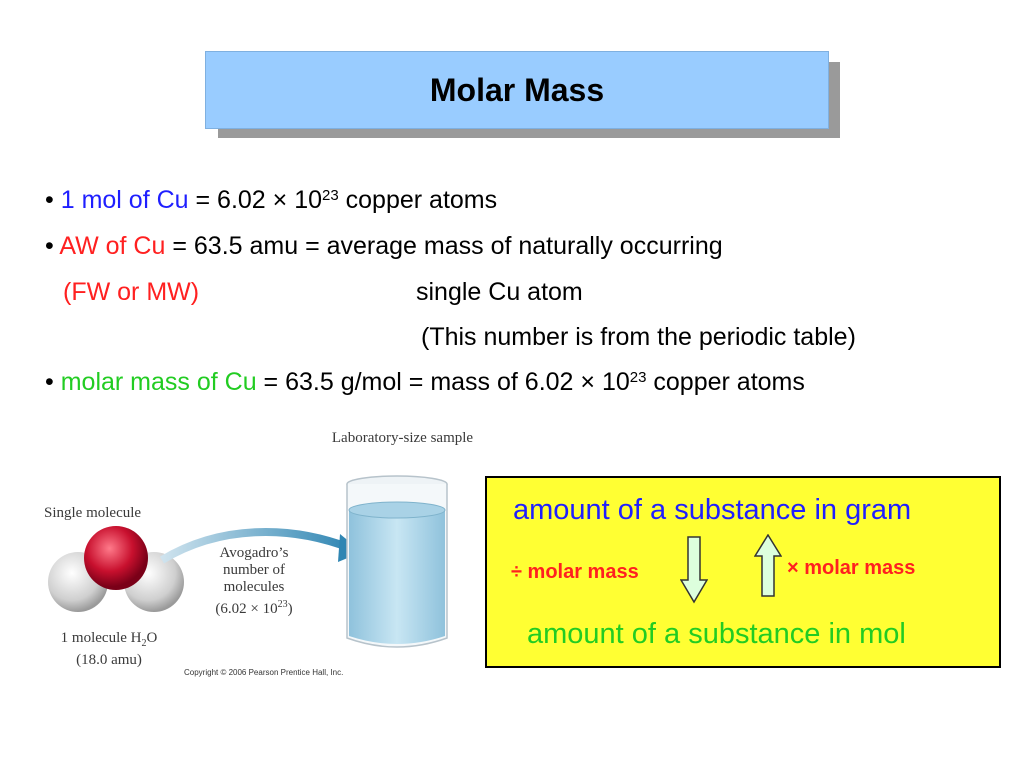 The width and height of the screenshot is (1024, 768). Describe the element at coordinates (712, 510) in the screenshot. I see `gram-amount-text: amount of a substance in gram` at that location.